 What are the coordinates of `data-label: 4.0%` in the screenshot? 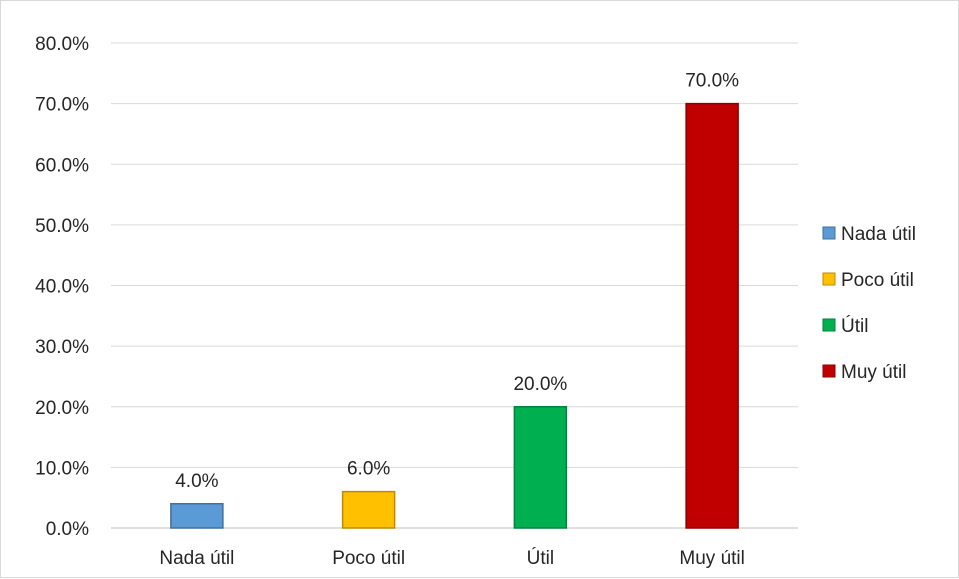 It's located at (196, 481).